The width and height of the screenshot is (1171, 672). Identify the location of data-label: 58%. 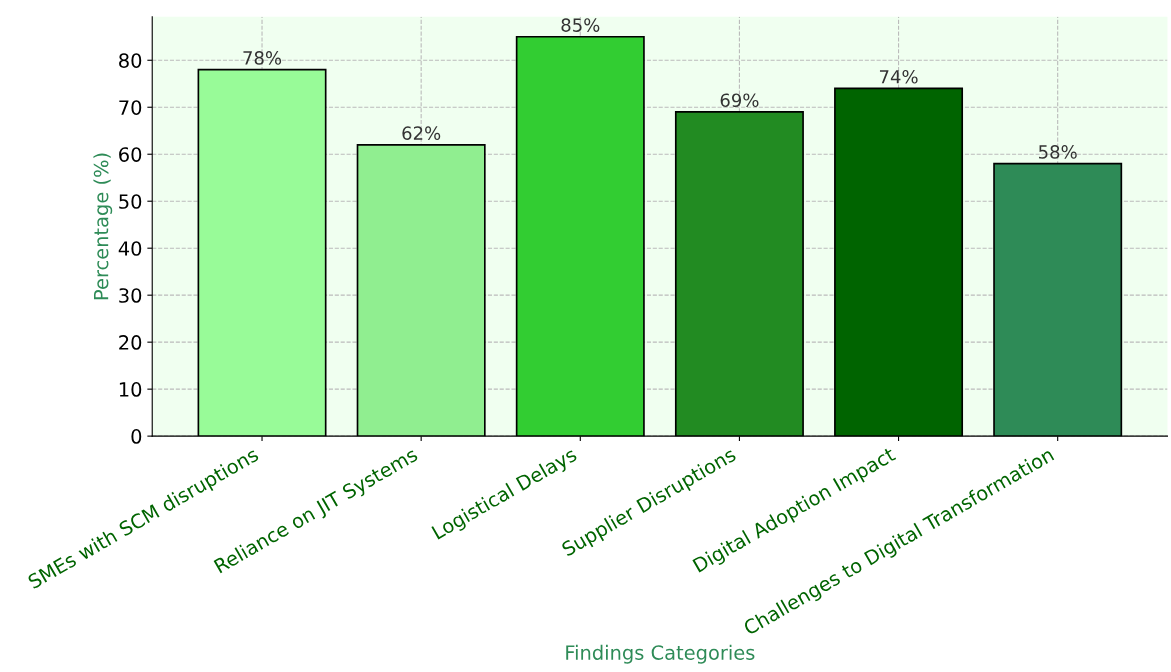
(1058, 152).